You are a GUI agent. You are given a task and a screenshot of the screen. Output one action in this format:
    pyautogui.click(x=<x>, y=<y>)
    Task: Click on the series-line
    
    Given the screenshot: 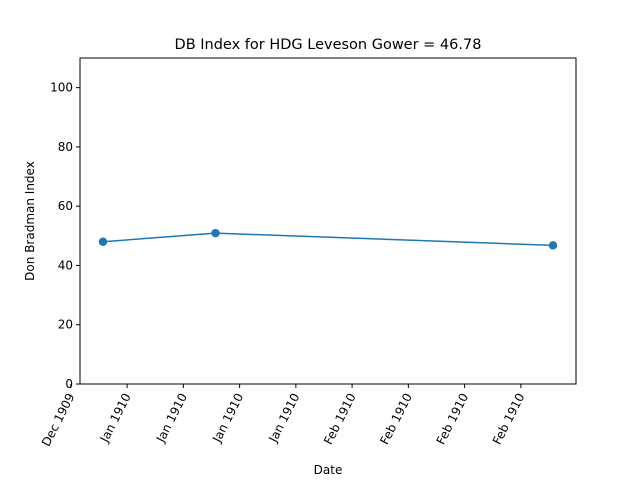 What is the action you would take?
    pyautogui.click(x=328, y=239)
    